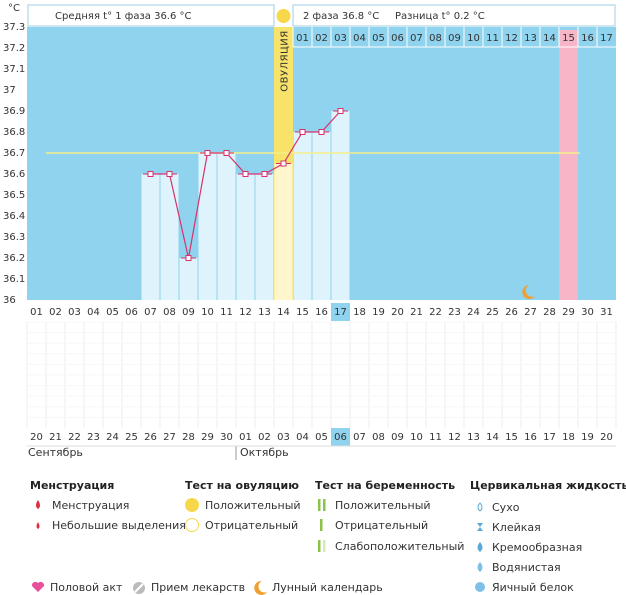 This screenshot has height=595, width=626. What do you see at coordinates (74, 437) in the screenshot?
I see `date-label: 22` at bounding box center [74, 437].